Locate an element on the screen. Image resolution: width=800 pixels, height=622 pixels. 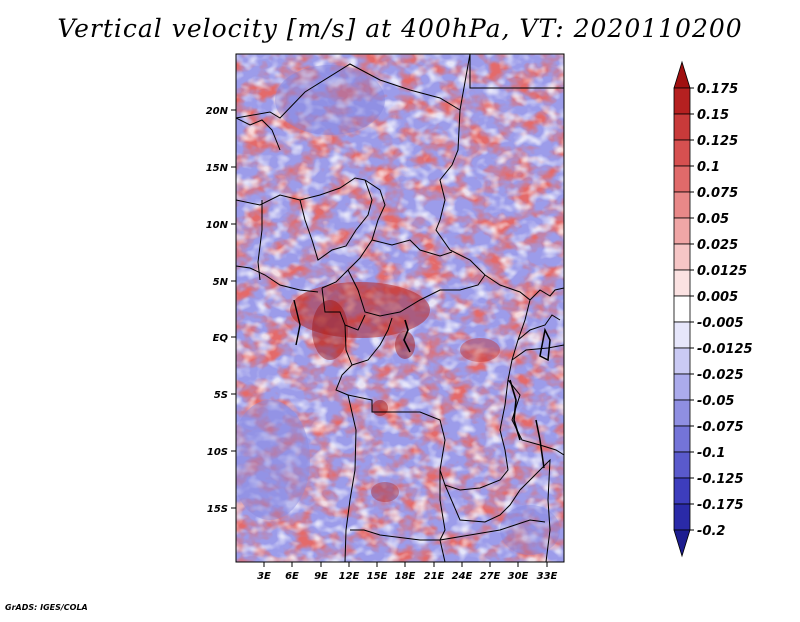
colorbar-label: -0.125 is located at coordinates (720, 479).